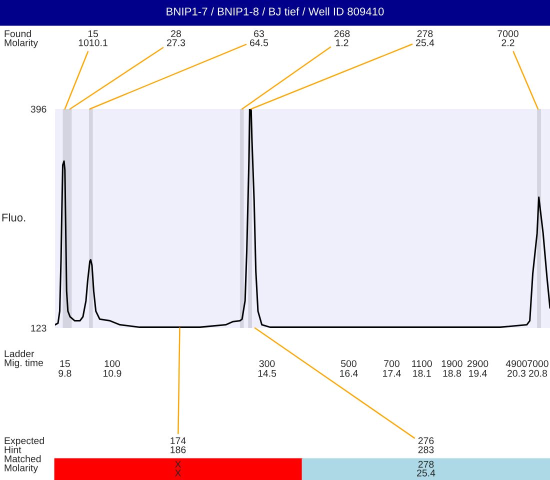 Image resolution: width=550 pixels, height=480 pixels. I want to click on x-tick-label: 19.4, so click(478, 373).